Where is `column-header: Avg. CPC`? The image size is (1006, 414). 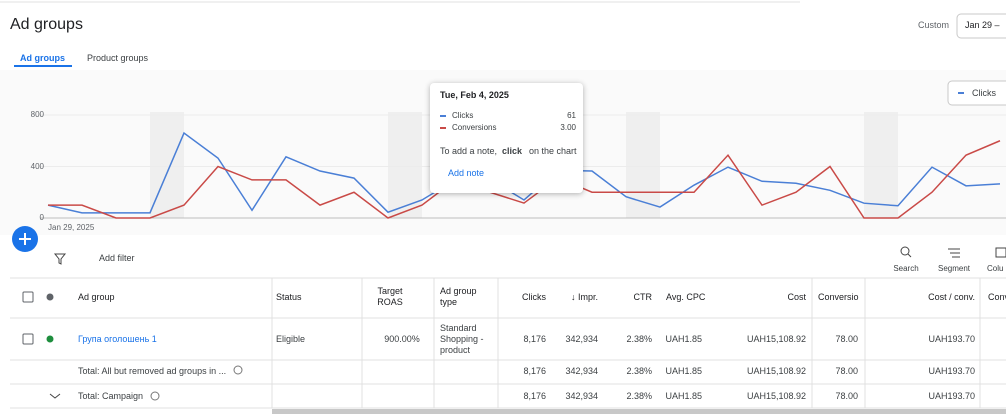
column-header: Avg. CPC is located at coordinates (686, 297).